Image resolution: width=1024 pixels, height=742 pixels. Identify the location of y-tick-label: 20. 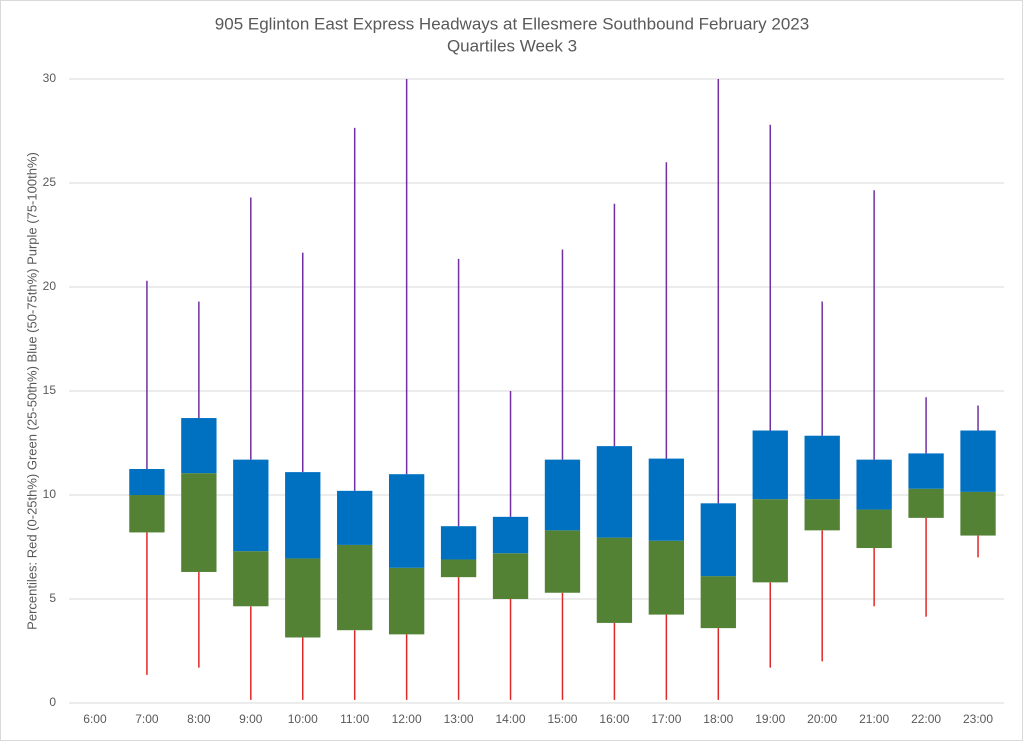
(50, 286).